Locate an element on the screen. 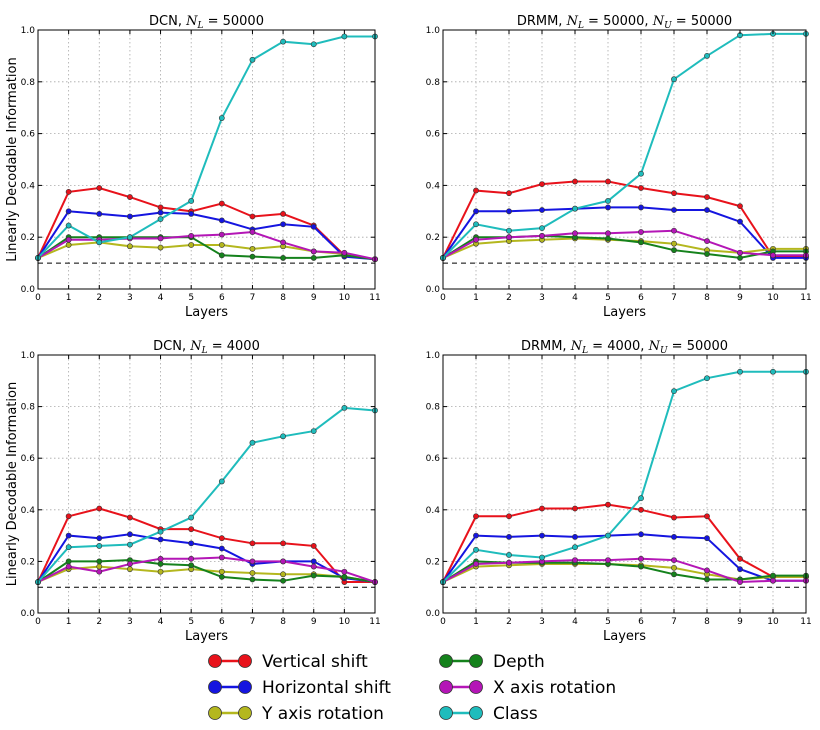 This screenshot has width=820, height=730. series-class is located at coordinates (206, 494).